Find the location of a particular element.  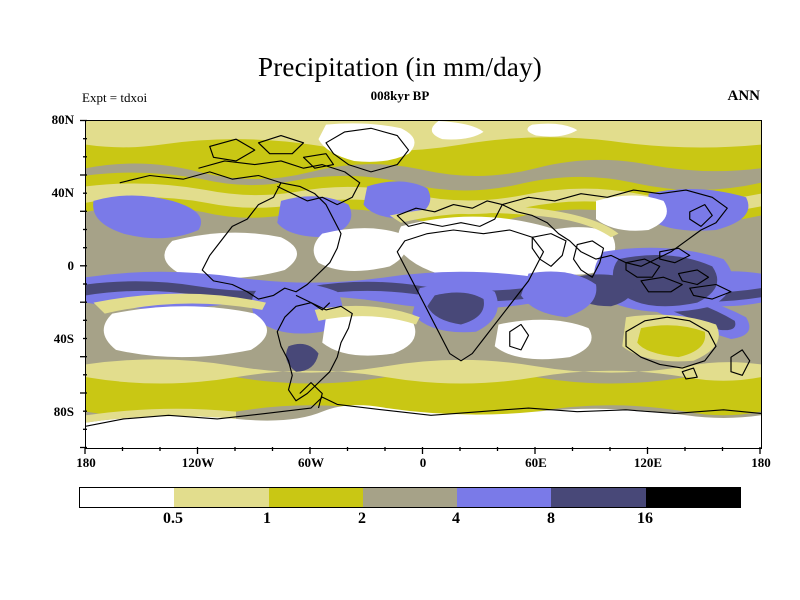

colorbar-tick-label: 2 is located at coordinates (362, 518).